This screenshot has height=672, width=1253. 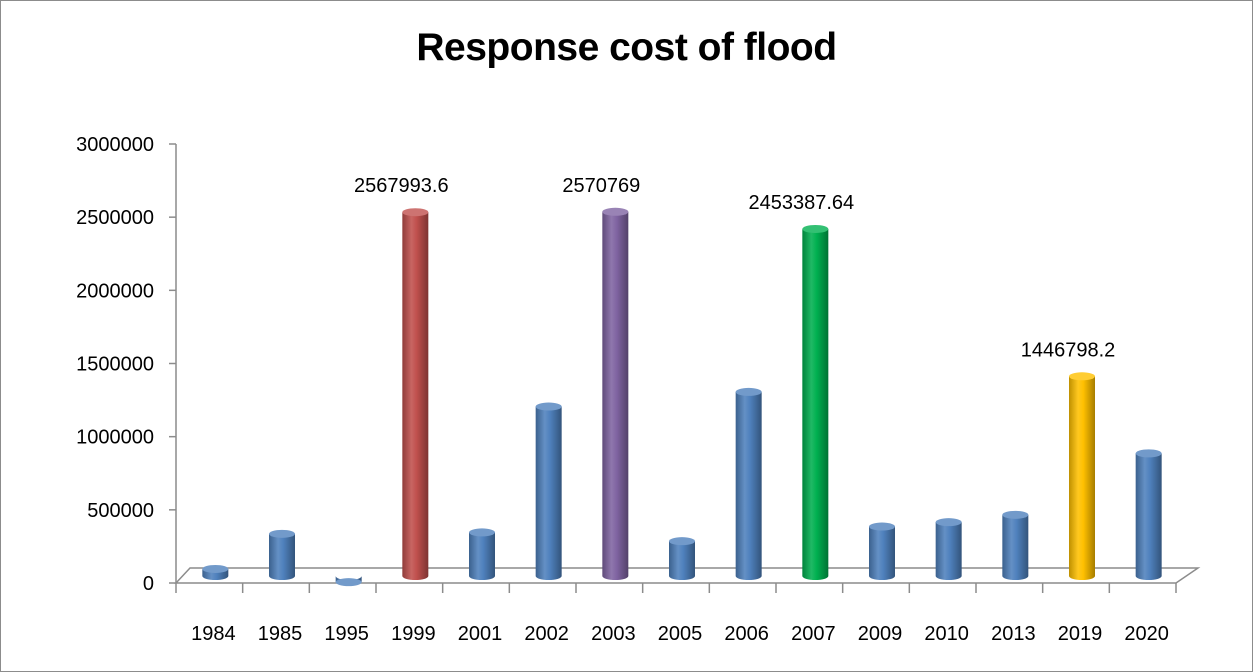 I want to click on x-tick-label: 2019, so click(x=1080, y=634).